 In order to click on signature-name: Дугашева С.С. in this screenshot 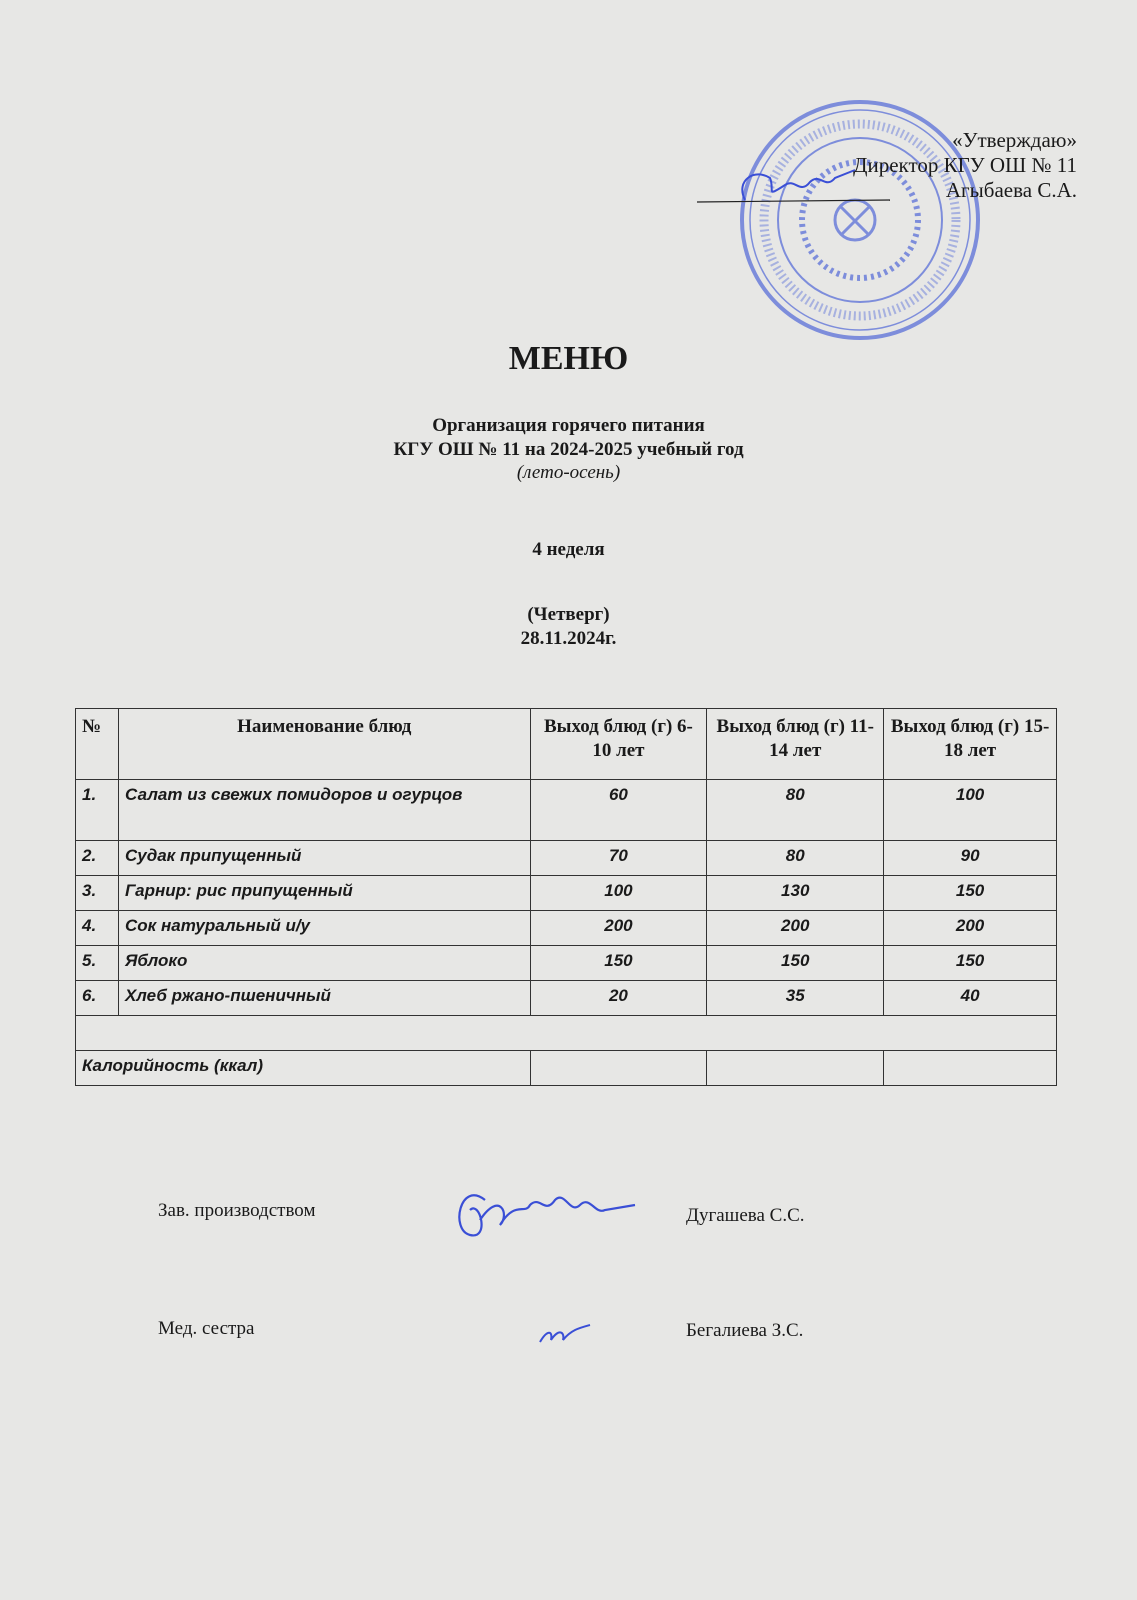, I will do `click(745, 1215)`.